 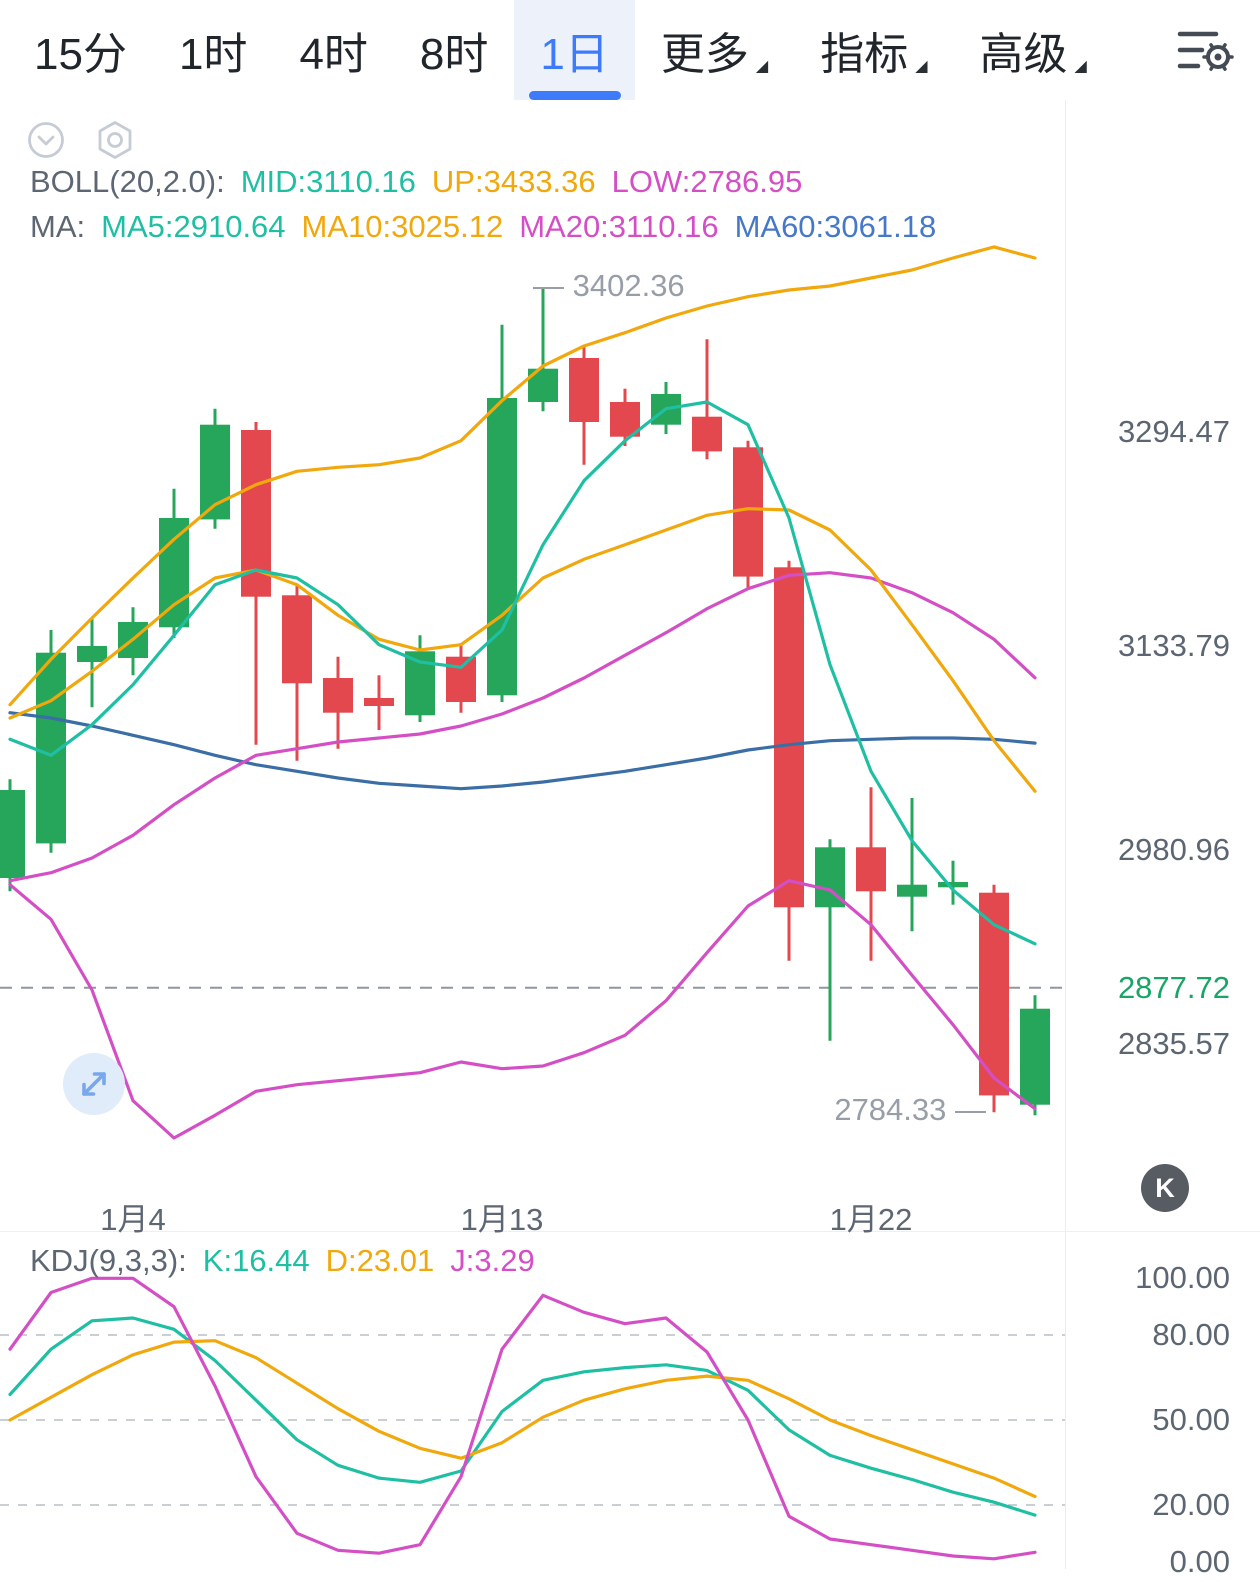 What do you see at coordinates (574, 54) in the screenshot?
I see `tab-label: 1日` at bounding box center [574, 54].